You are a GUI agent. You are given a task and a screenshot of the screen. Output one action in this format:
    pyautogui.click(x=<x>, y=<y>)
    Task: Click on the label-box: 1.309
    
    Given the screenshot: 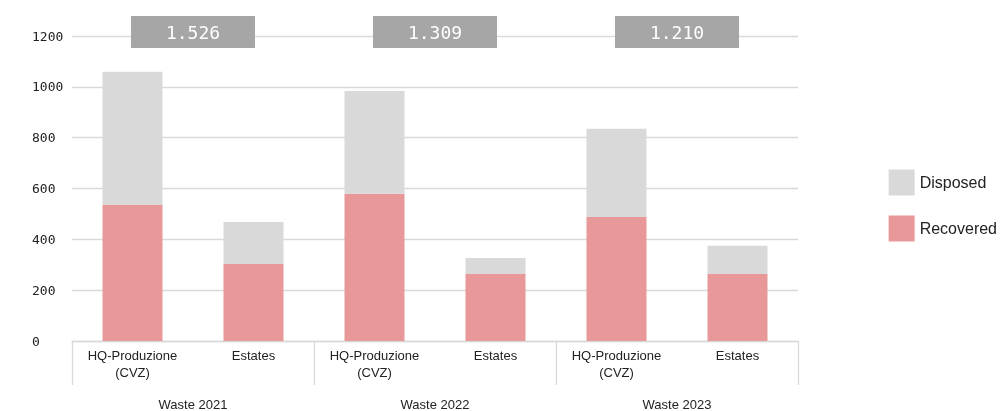 What is the action you would take?
    pyautogui.click(x=435, y=32)
    